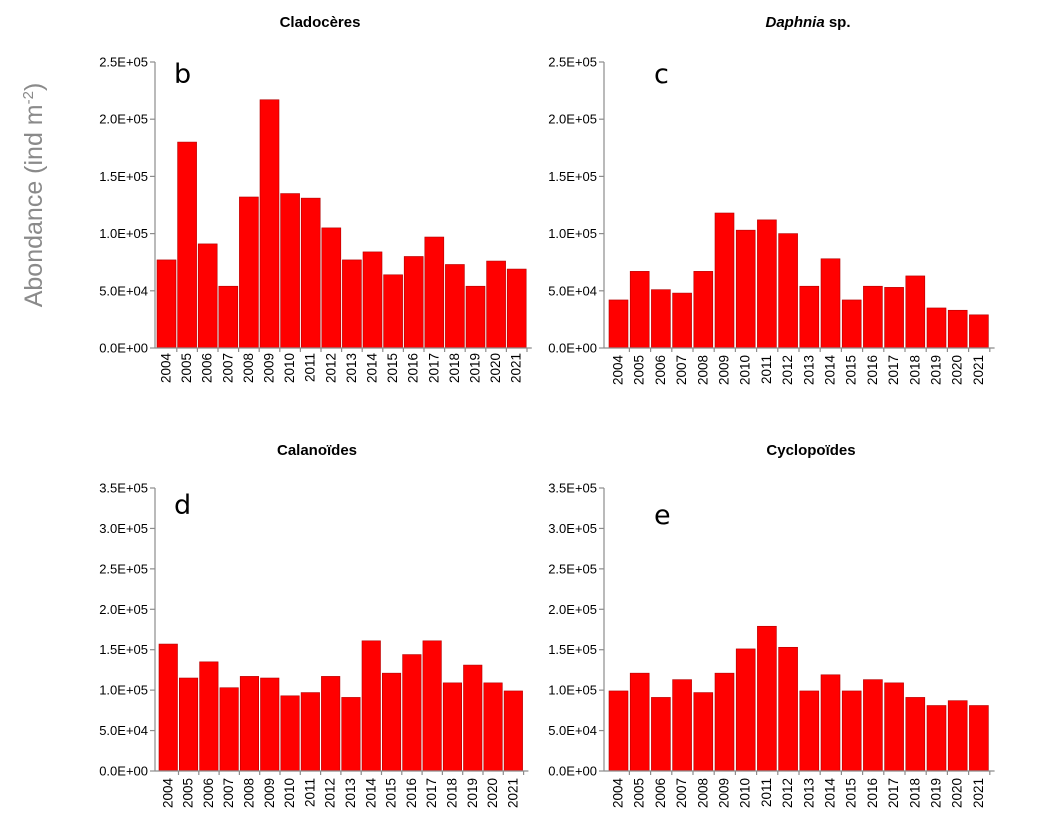 Image resolution: width=1038 pixels, height=832 pixels. Describe the element at coordinates (207, 296) in the screenshot. I see `bar-2006` at that location.